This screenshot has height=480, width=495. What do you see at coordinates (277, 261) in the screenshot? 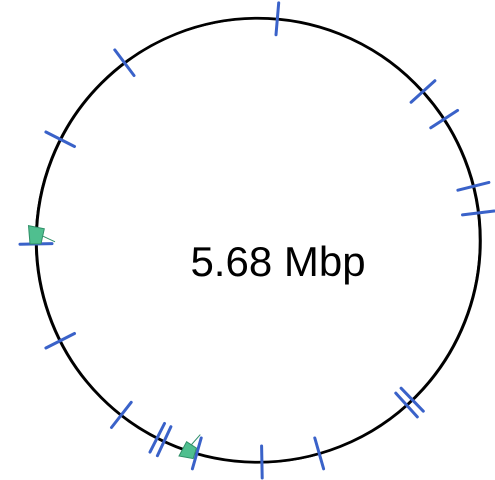
I see `genome-size-label: 5.68 Mbp` at bounding box center [277, 261].